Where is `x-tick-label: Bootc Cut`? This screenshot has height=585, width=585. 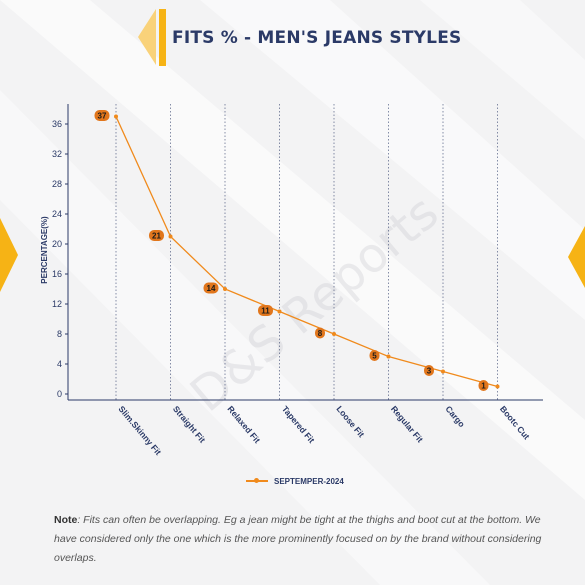 x-tick-label: Bootc Cut is located at coordinates (515, 423).